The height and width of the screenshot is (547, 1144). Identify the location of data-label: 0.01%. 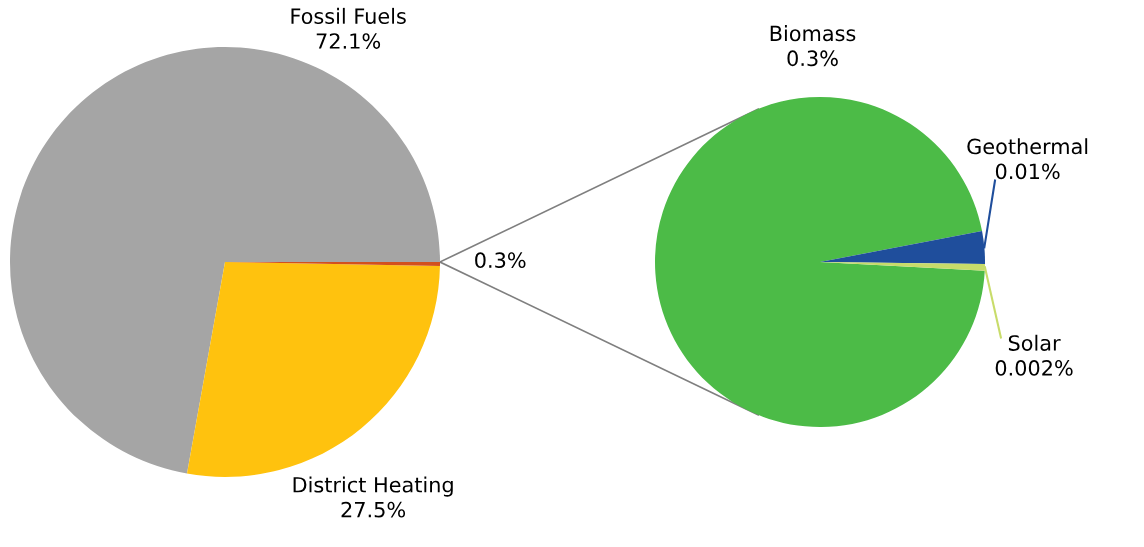
(1027, 171).